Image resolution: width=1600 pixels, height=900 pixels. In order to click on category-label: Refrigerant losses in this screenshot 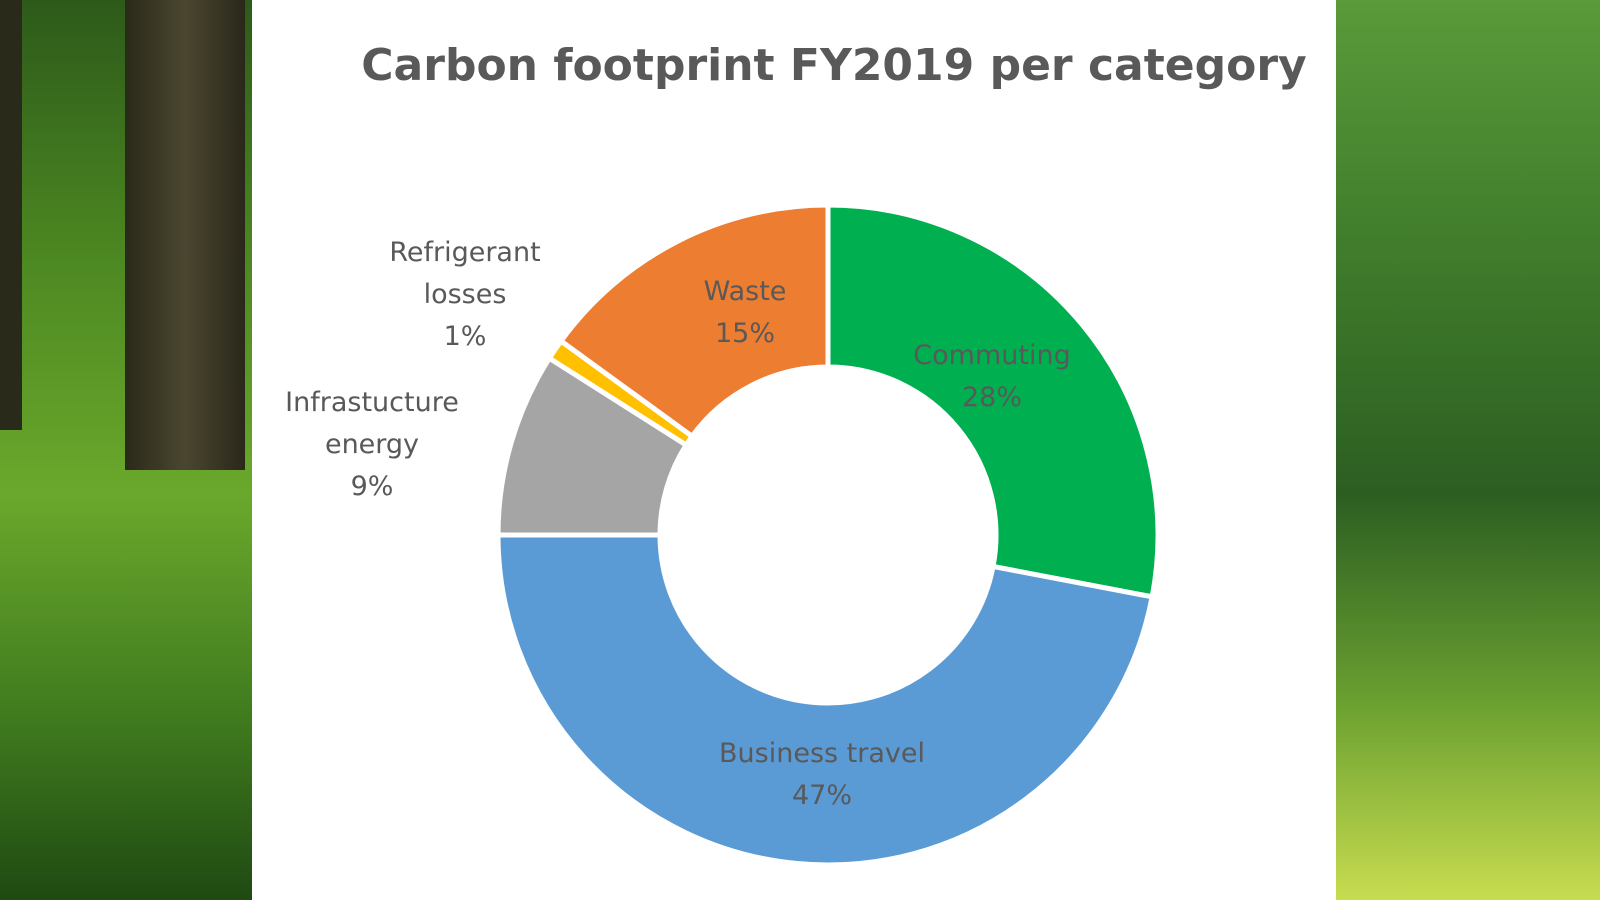, I will do `click(465, 273)`.